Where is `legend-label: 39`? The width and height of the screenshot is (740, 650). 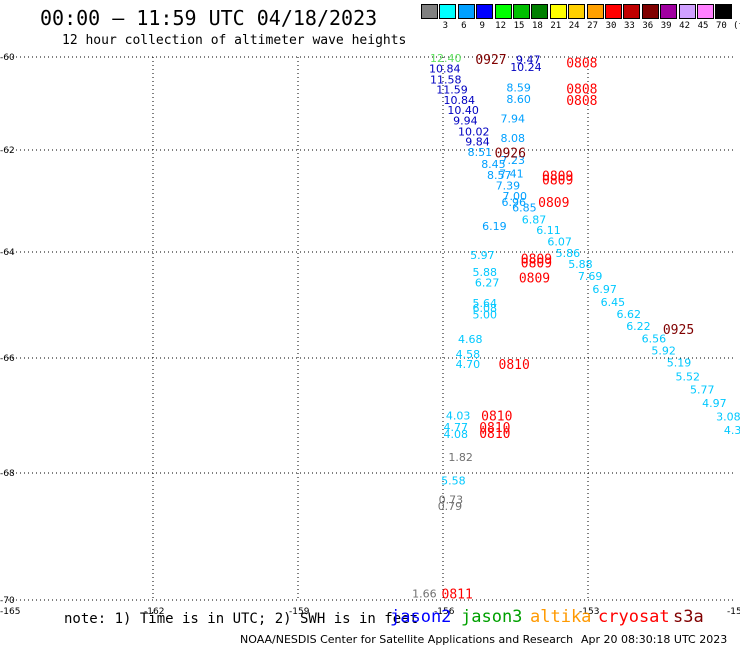 legend-label: 39 is located at coordinates (666, 26).